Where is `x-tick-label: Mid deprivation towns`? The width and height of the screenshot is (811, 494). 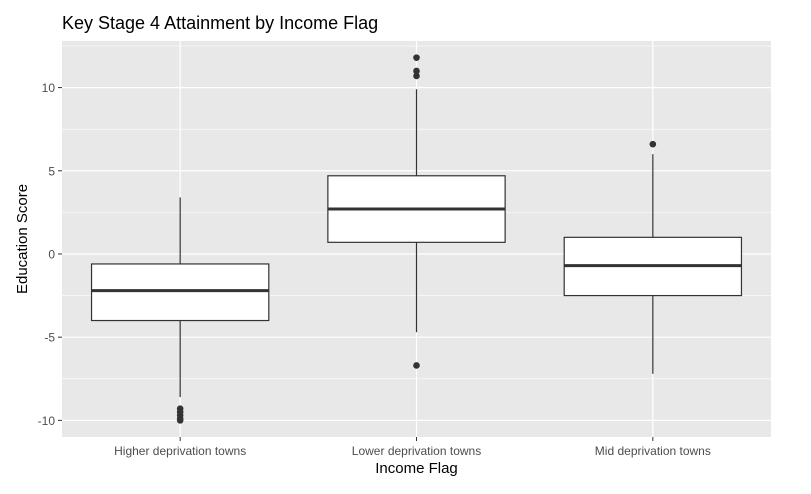
x-tick-label: Mid deprivation towns is located at coordinates (653, 451).